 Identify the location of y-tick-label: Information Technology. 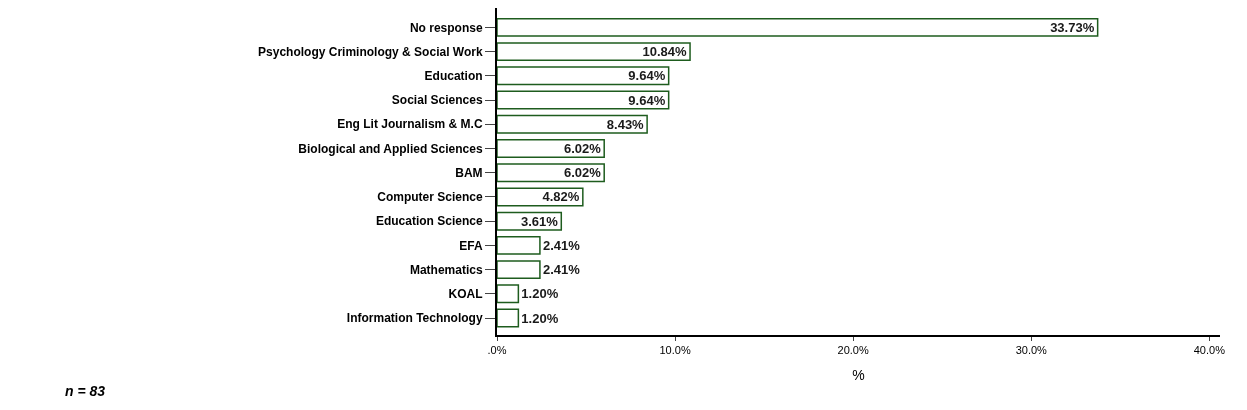
(414, 318).